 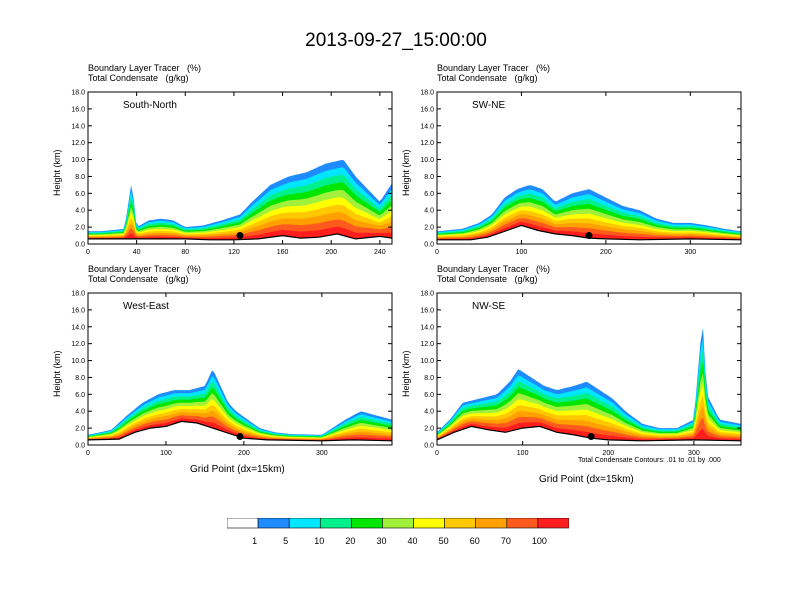 I want to click on panel2-title-line2: Total Condensate (g/kg), so click(x=487, y=78).